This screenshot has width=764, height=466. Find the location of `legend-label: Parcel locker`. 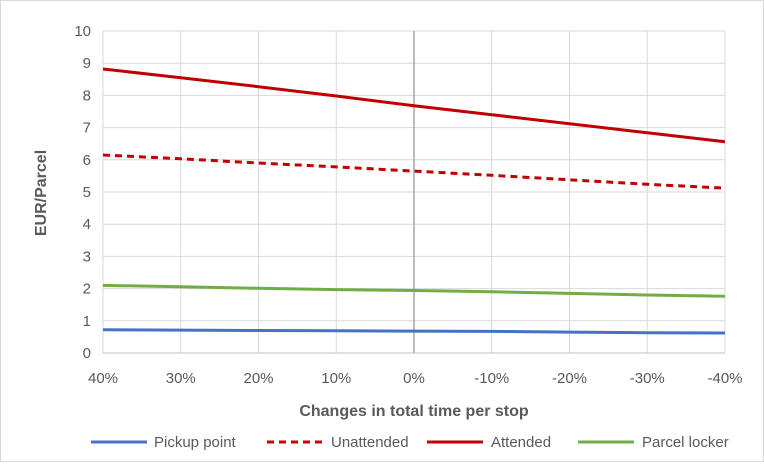

legend-label: Parcel locker is located at coordinates (685, 442).